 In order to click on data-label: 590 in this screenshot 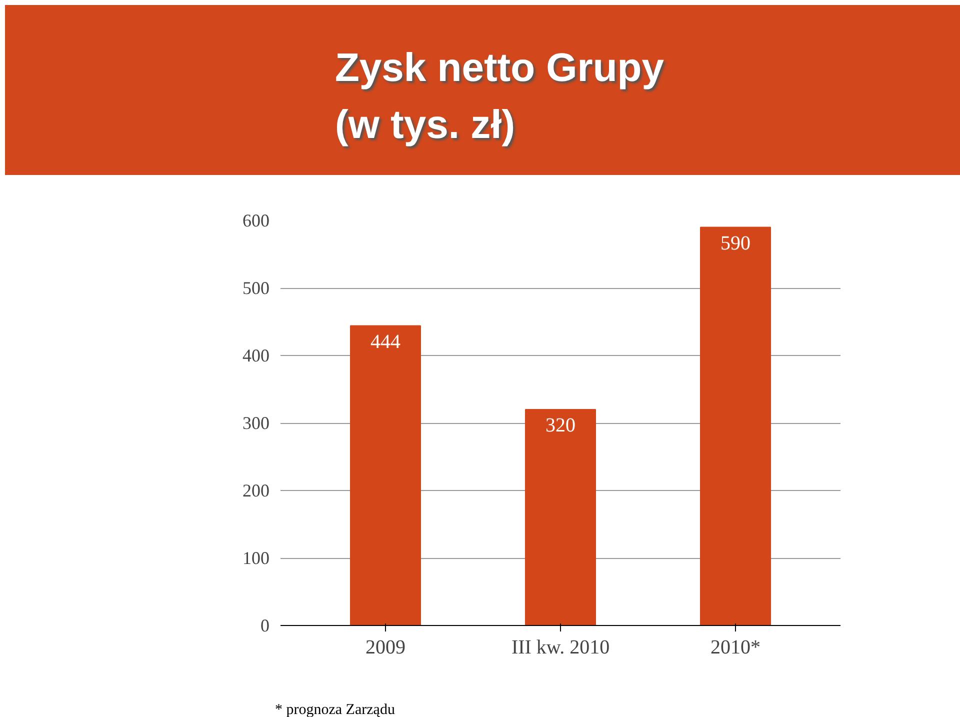, I will do `click(735, 243)`.